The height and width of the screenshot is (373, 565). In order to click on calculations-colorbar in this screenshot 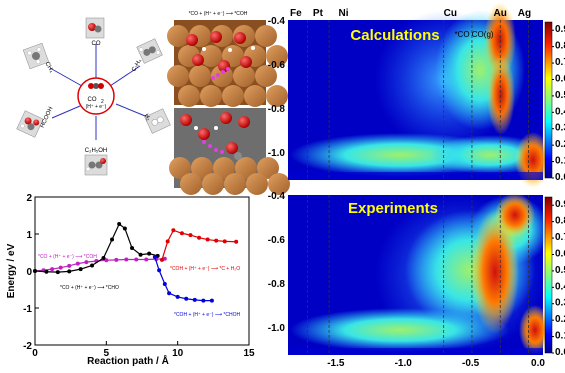, I will do `click(548, 100)`.